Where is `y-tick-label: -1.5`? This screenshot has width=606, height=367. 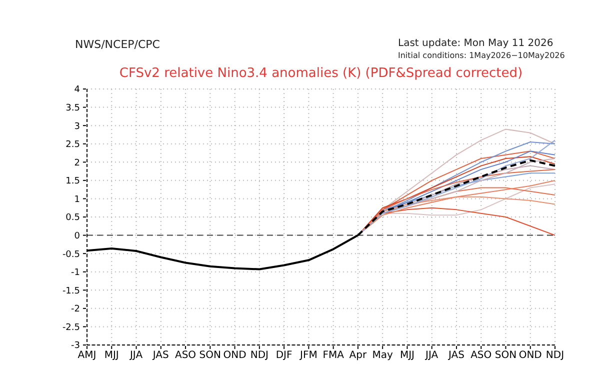 y-tick-label: -1.5 is located at coordinates (71, 291).